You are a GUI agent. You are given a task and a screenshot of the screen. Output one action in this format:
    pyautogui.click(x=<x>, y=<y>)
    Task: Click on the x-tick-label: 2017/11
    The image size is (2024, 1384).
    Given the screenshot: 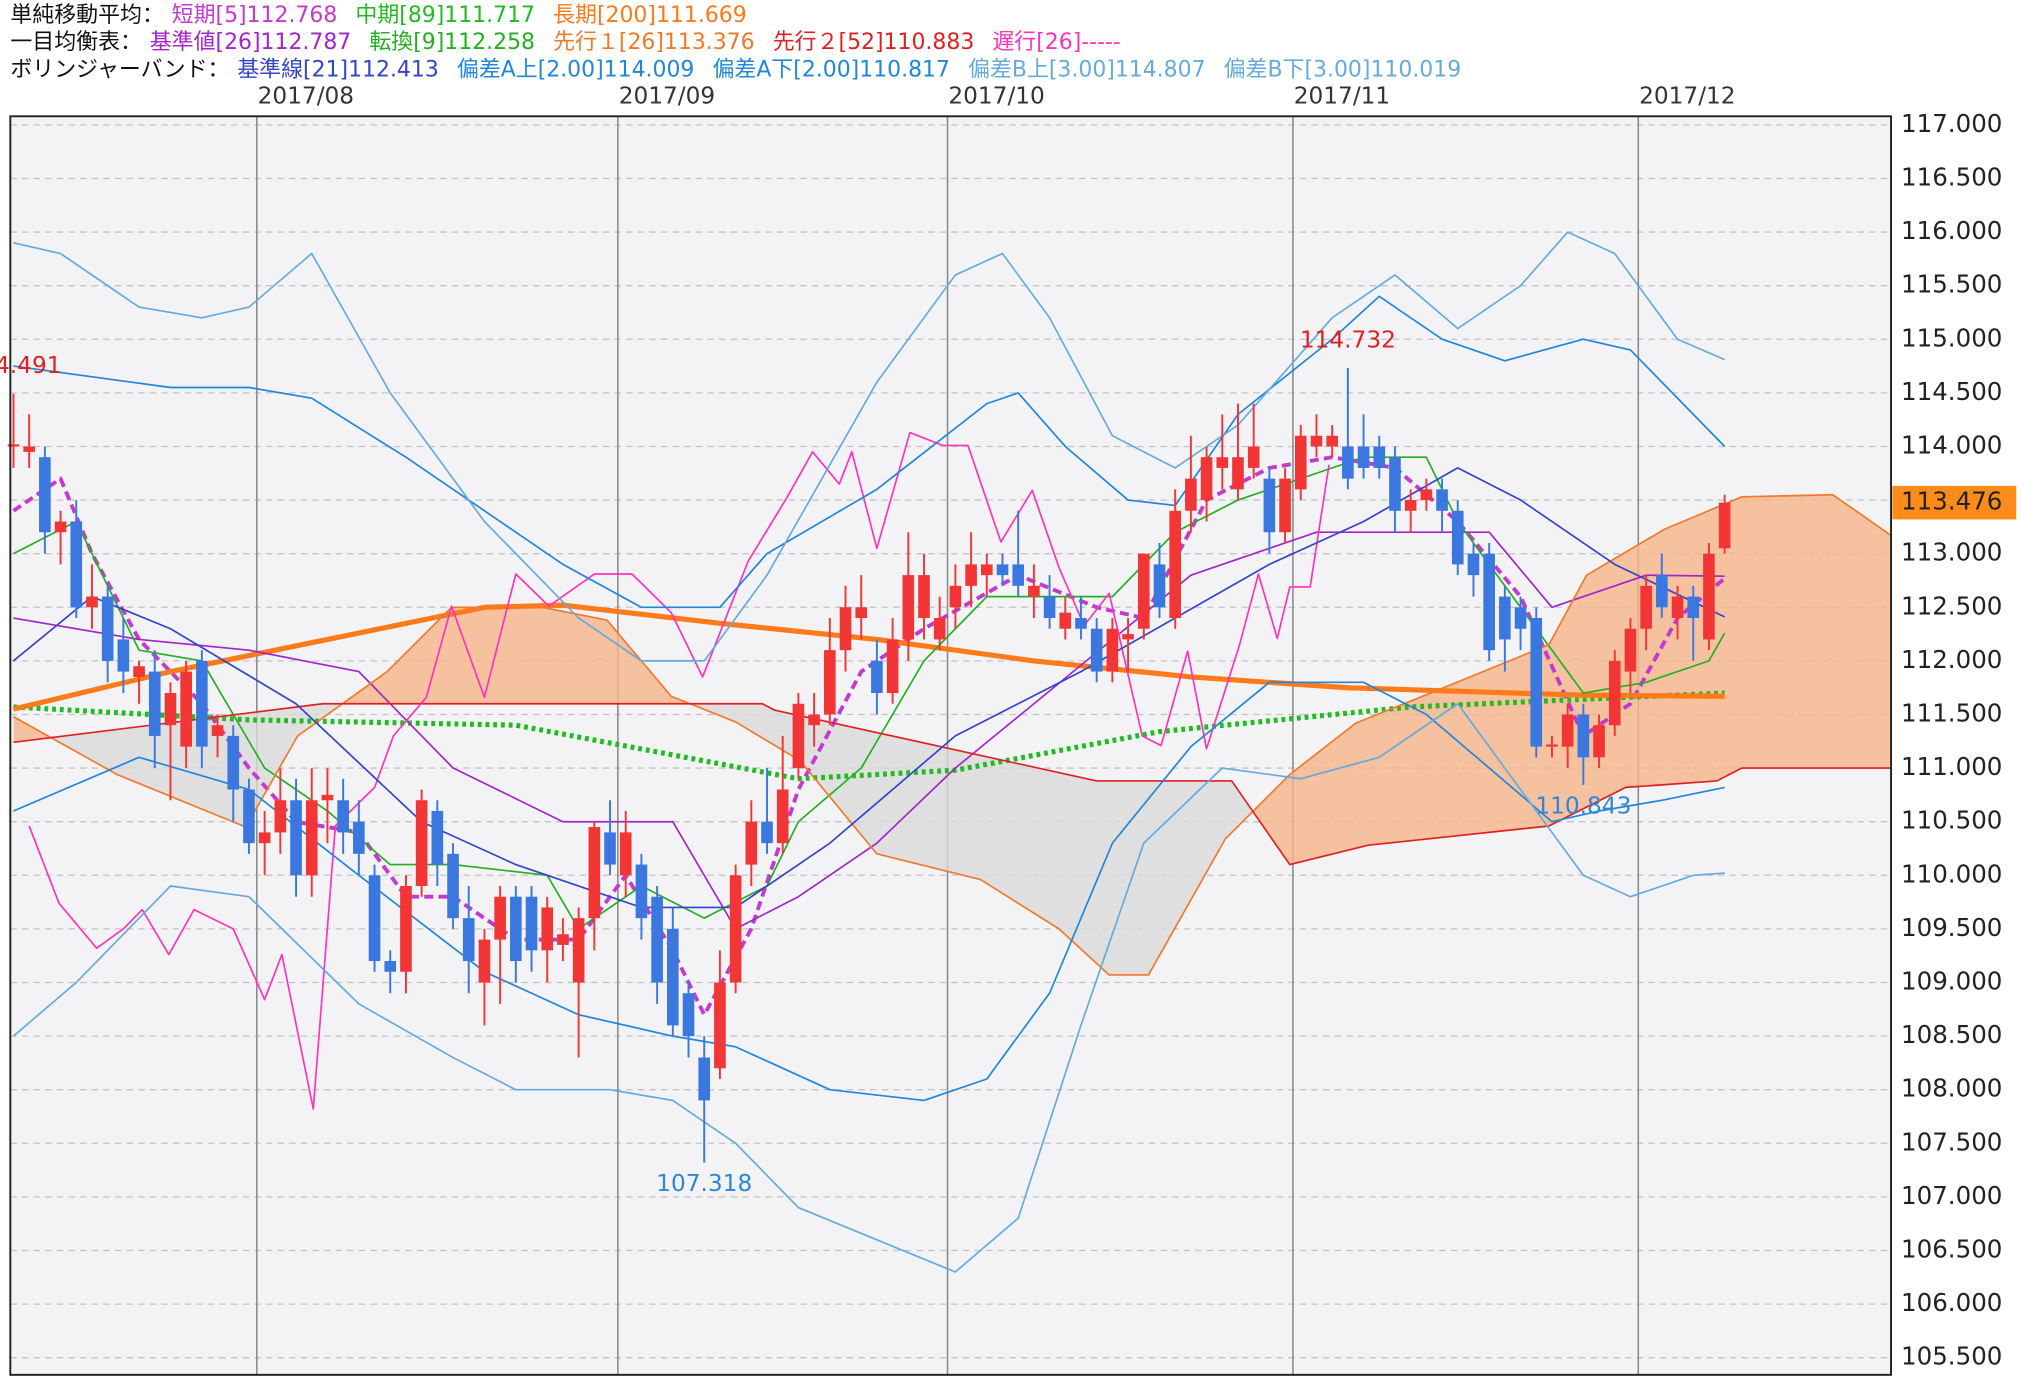 What is the action you would take?
    pyautogui.click(x=1342, y=95)
    